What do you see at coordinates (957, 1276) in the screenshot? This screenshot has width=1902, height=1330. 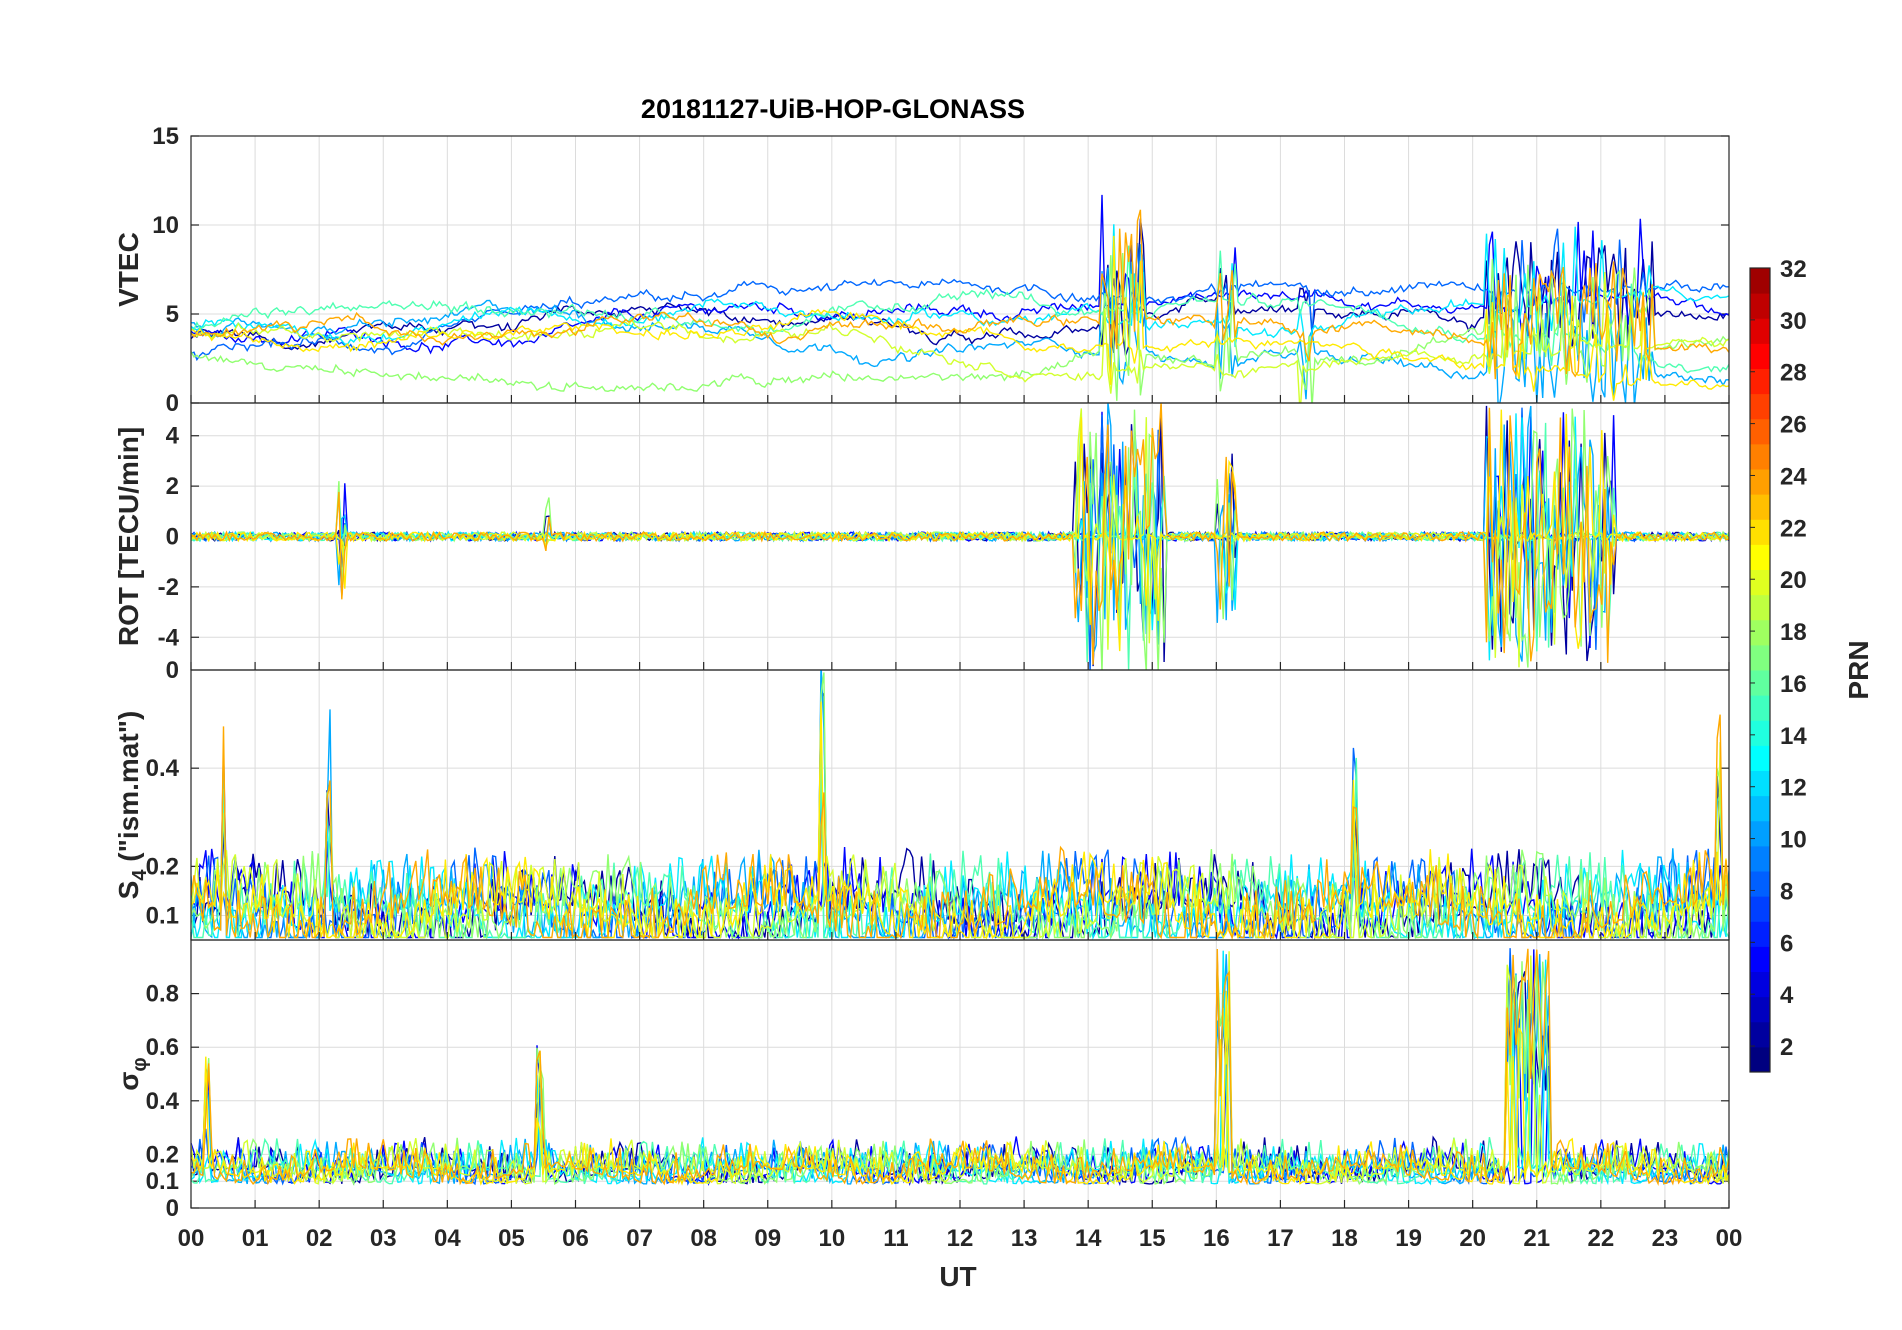 I see `x-axis-label: UT` at bounding box center [957, 1276].